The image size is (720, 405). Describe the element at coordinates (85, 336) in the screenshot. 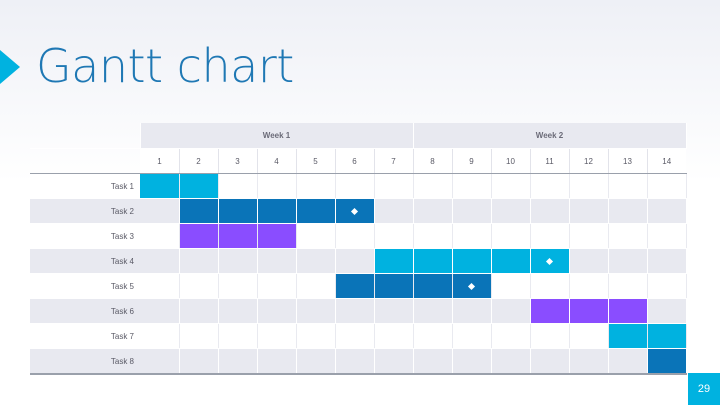

I see `task-label: Task 7` at that location.